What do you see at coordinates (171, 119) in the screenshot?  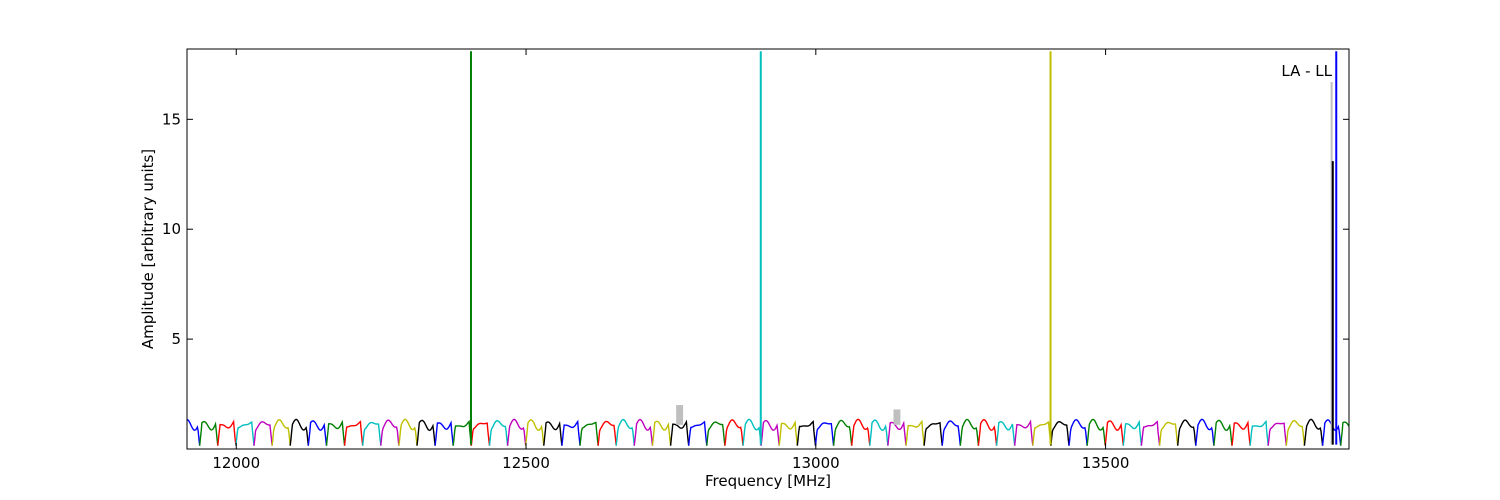 I see `y-tick-label: 15` at bounding box center [171, 119].